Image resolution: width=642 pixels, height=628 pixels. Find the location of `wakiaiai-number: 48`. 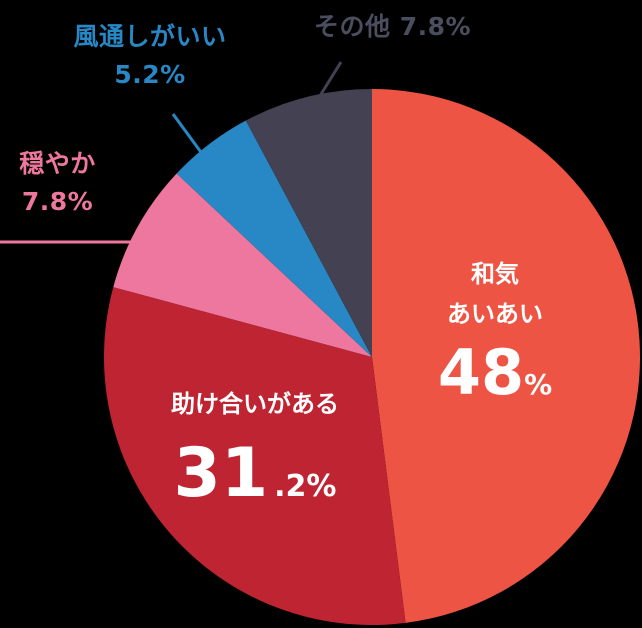

wakiaiai-number: 48 is located at coordinates (481, 372).